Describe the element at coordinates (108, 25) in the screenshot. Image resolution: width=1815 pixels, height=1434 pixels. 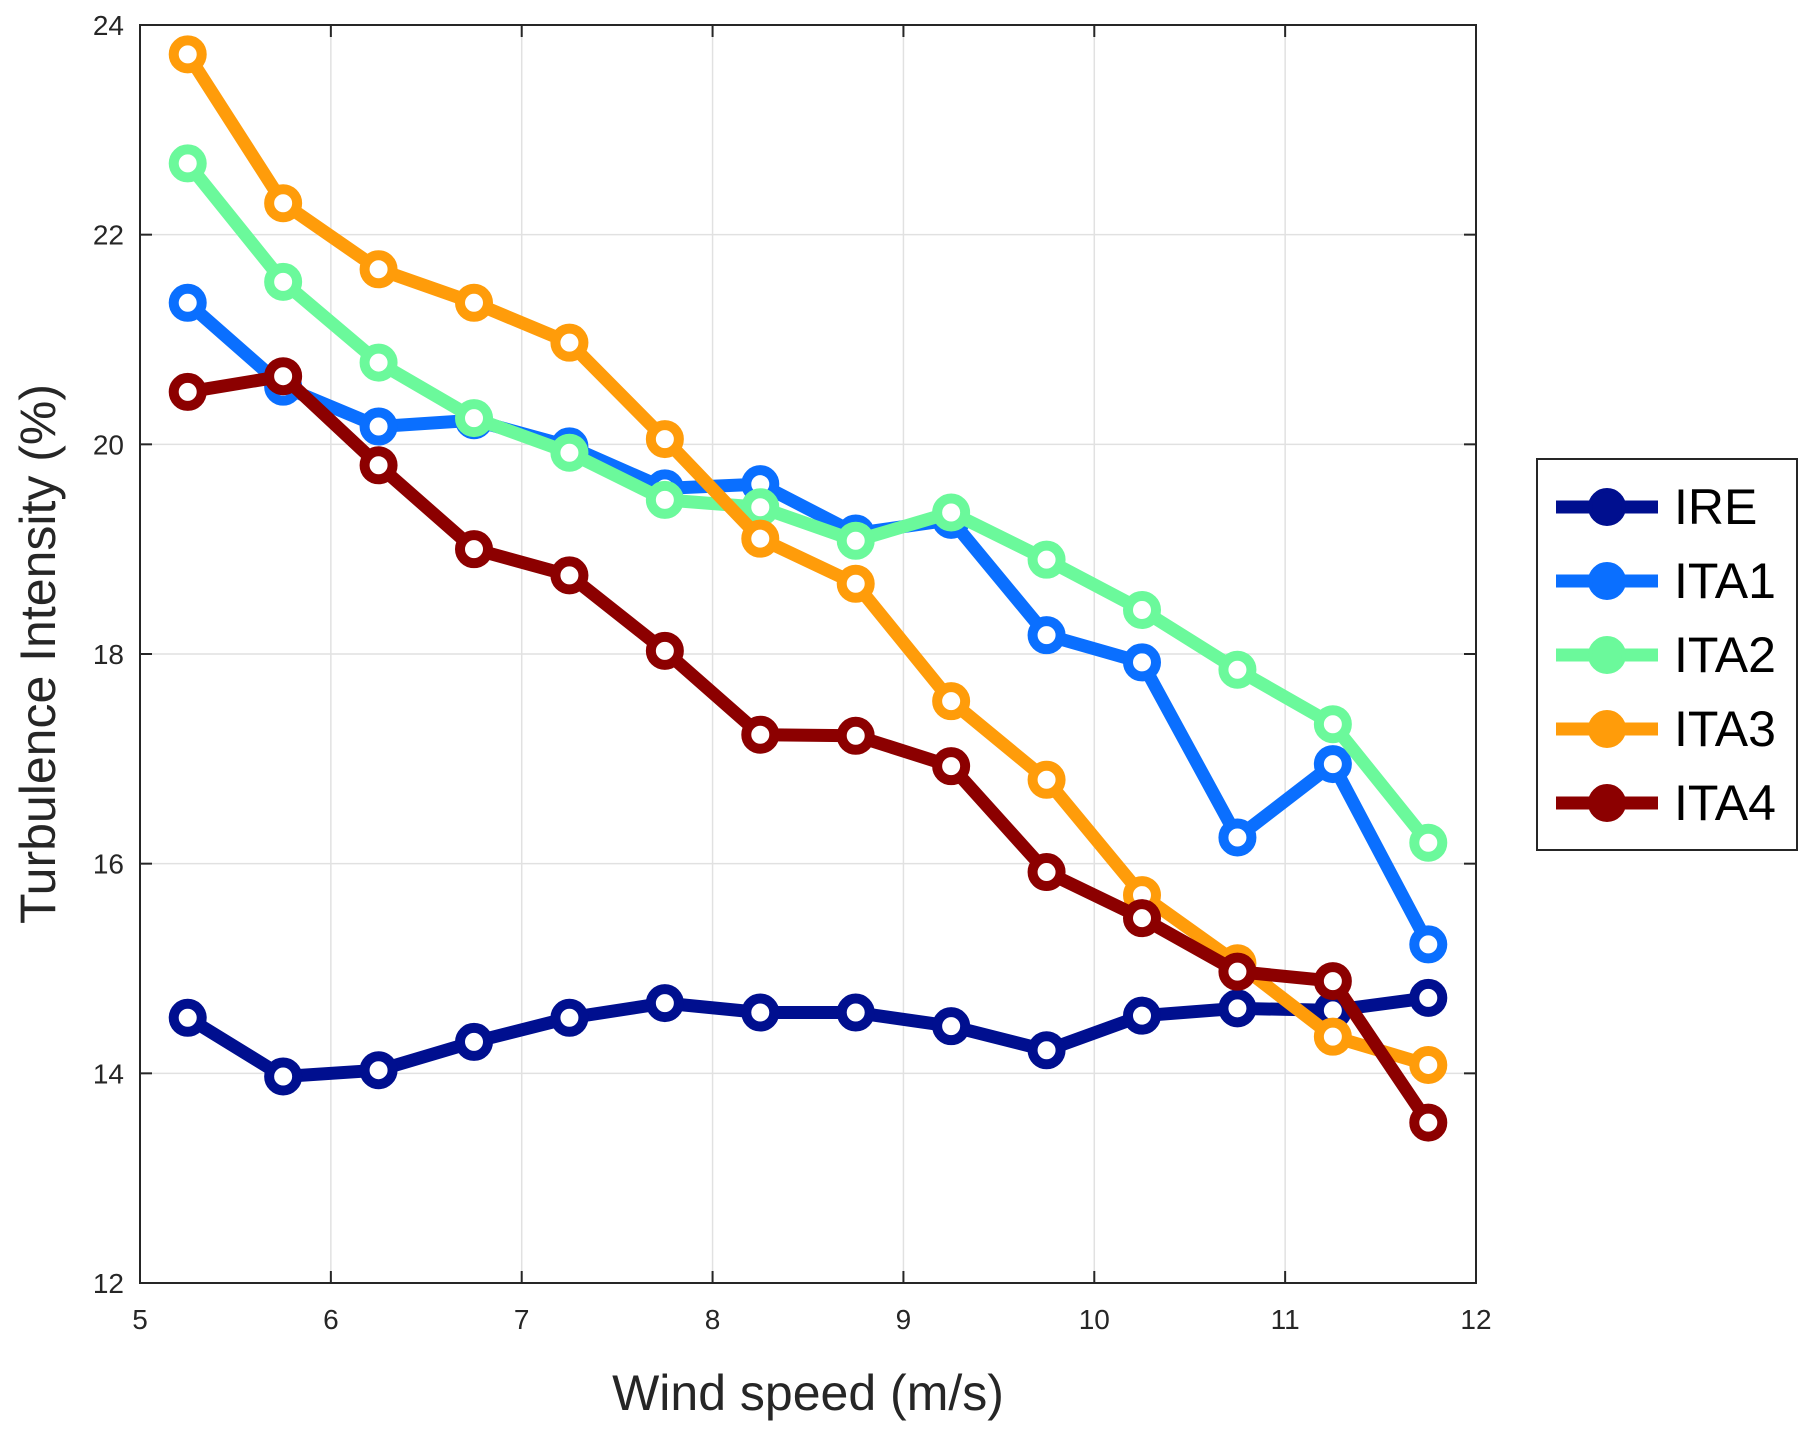
I see `y-tick-label: 24` at that location.